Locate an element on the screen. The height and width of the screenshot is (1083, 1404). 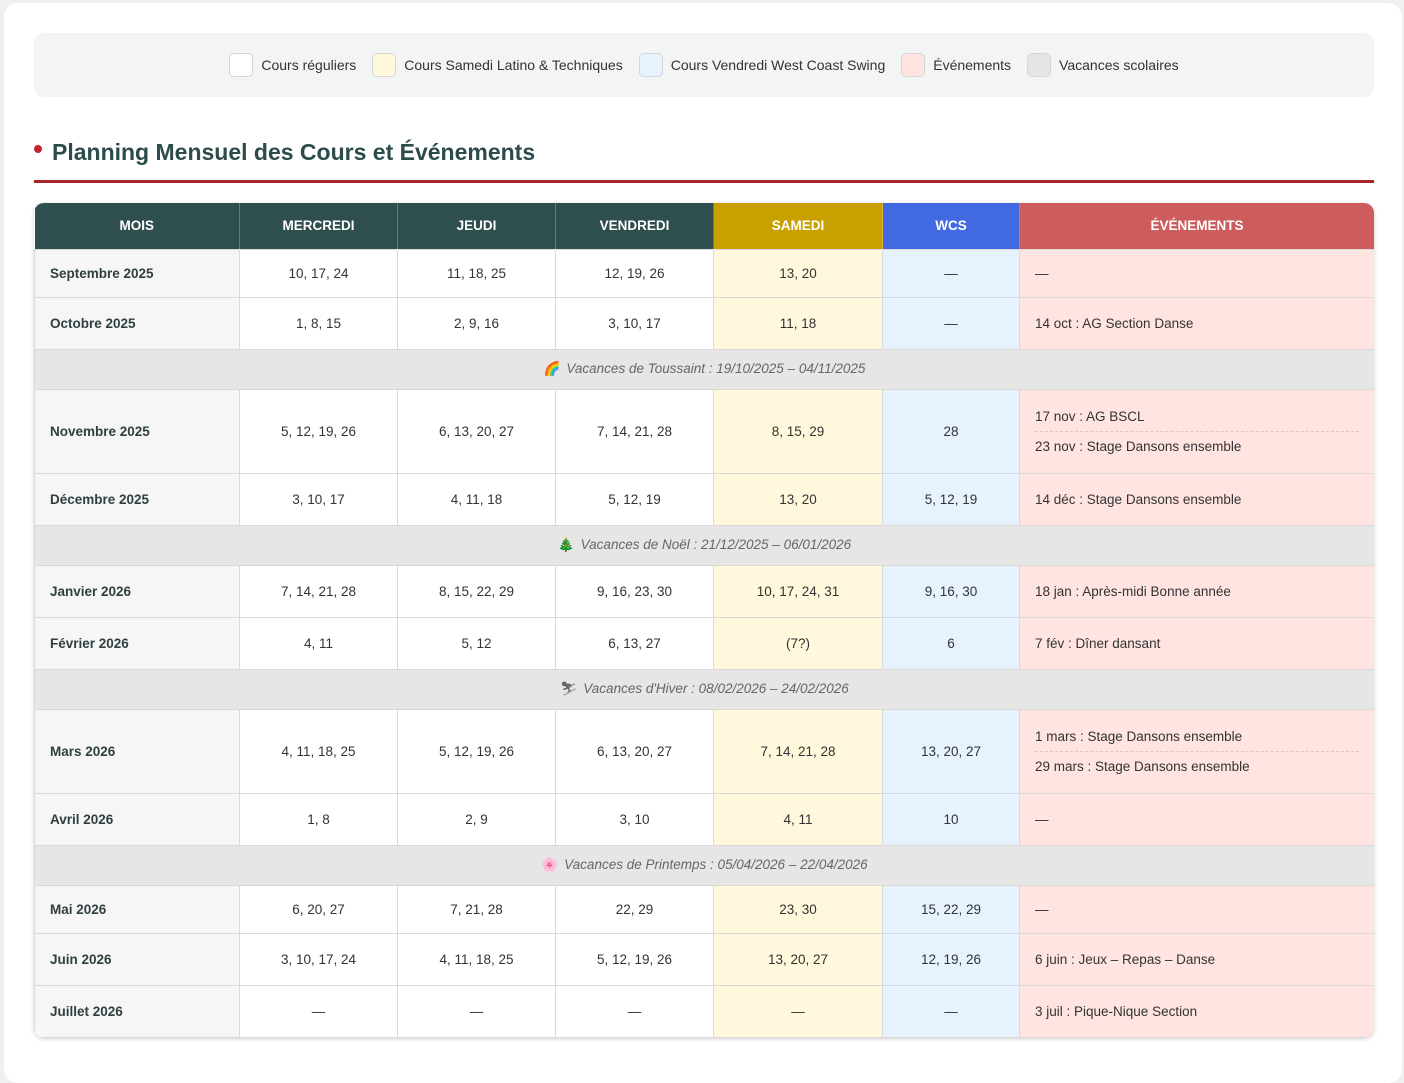
month-cell: Octobre 2025 is located at coordinates (137, 323).